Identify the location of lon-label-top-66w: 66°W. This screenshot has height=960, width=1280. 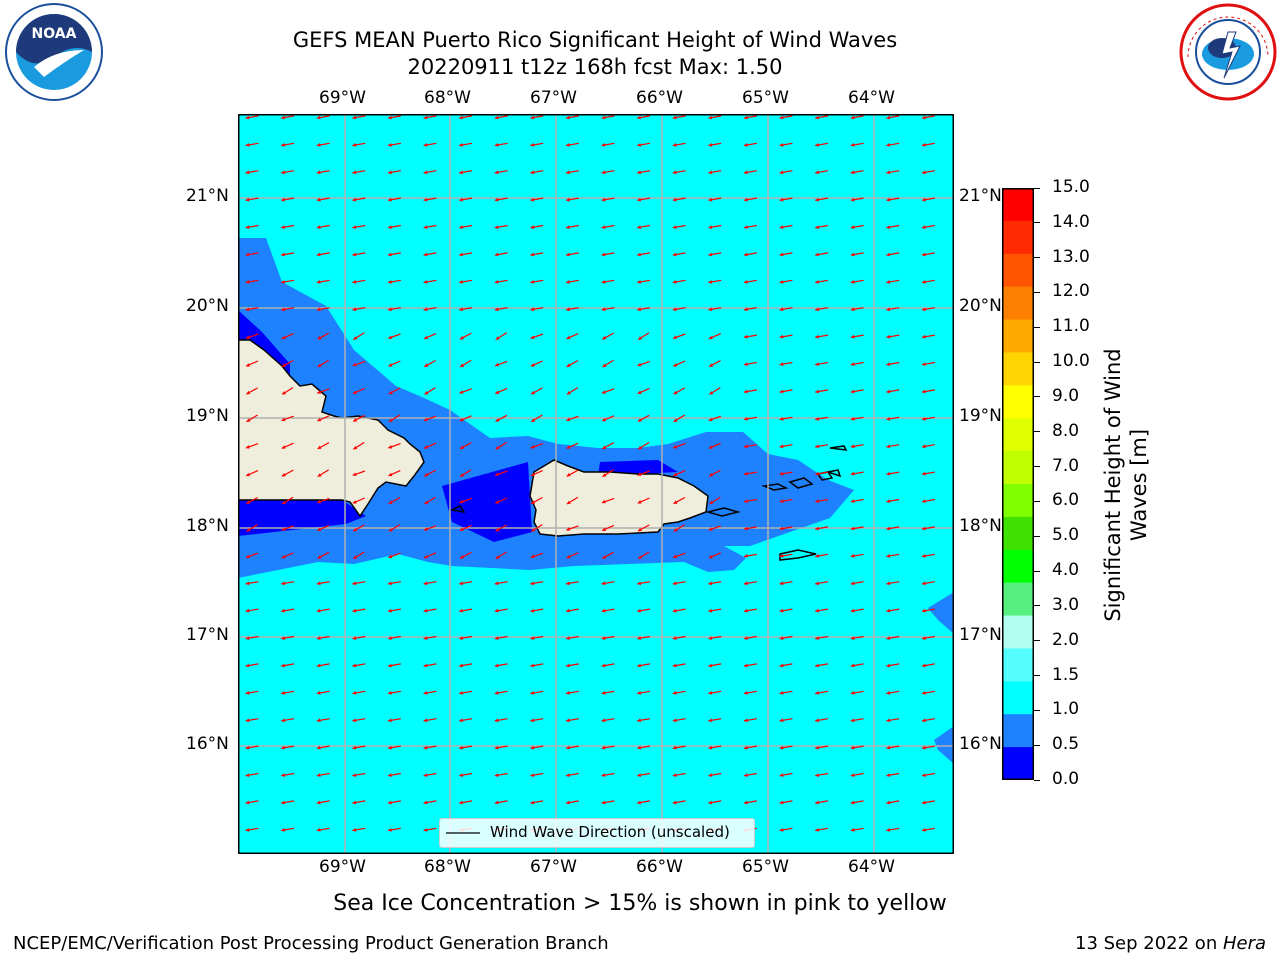
(659, 98).